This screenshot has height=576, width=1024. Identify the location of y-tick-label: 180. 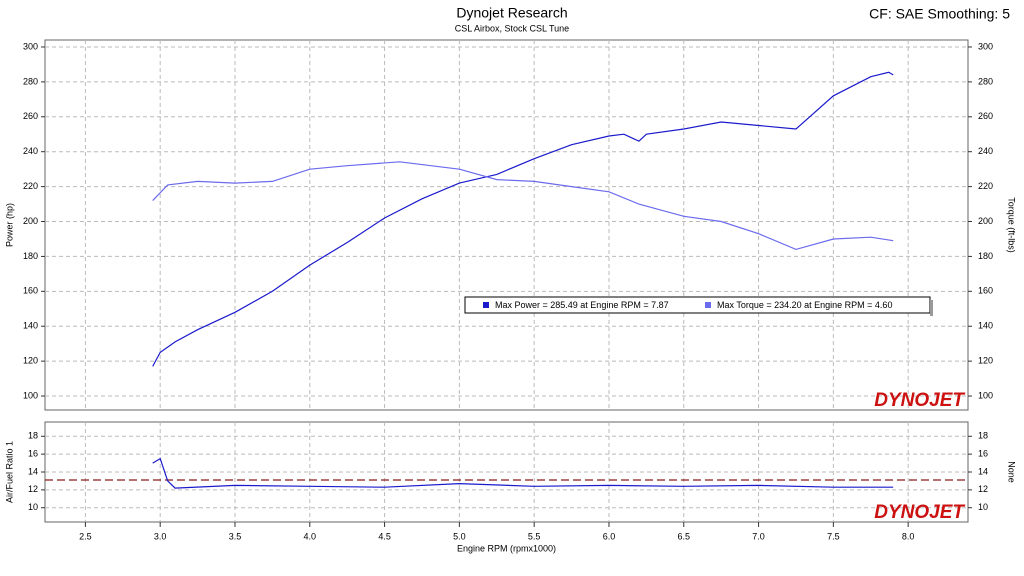
(30, 256).